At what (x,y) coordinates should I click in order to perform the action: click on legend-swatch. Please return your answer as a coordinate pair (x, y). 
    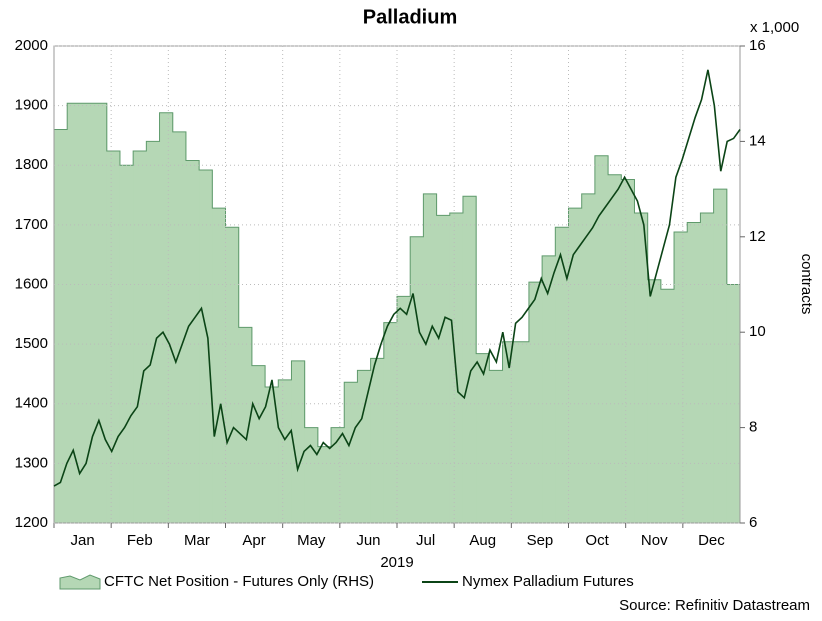
    Looking at the image, I should click on (80, 582).